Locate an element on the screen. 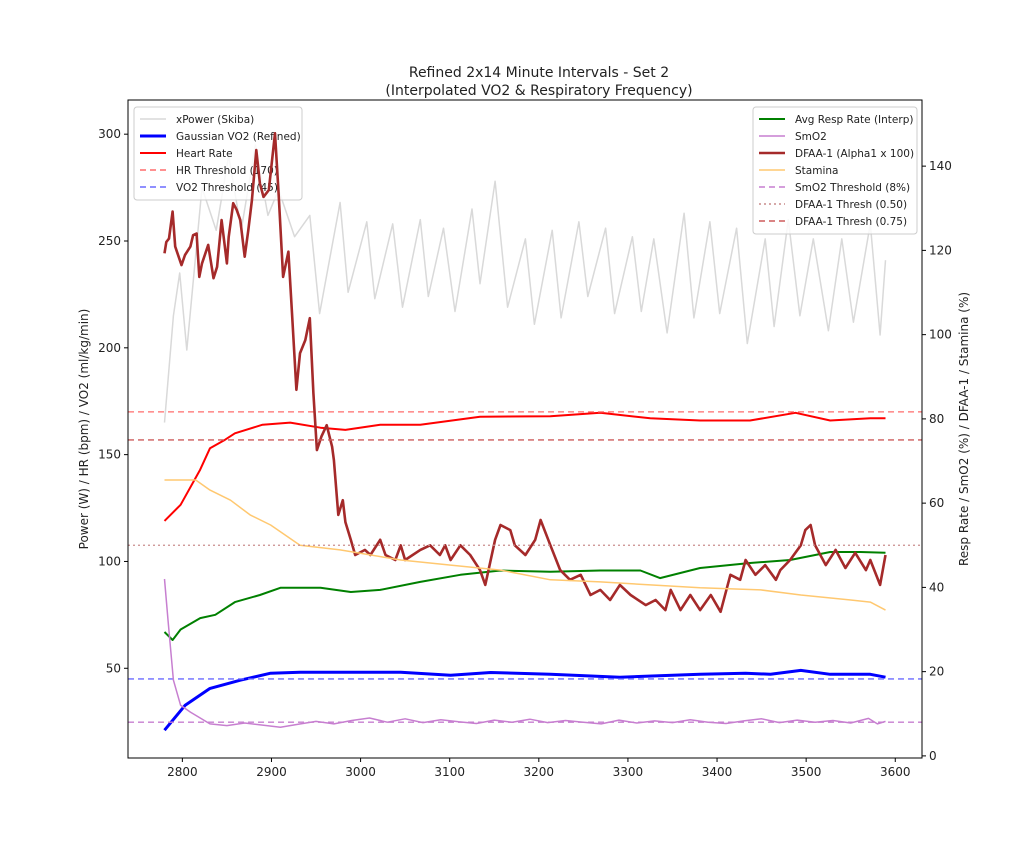 This screenshot has width=1024, height=857. chart-title-line1: Refined 2x14 Minute Intervals - Set 2 is located at coordinates (539, 73).